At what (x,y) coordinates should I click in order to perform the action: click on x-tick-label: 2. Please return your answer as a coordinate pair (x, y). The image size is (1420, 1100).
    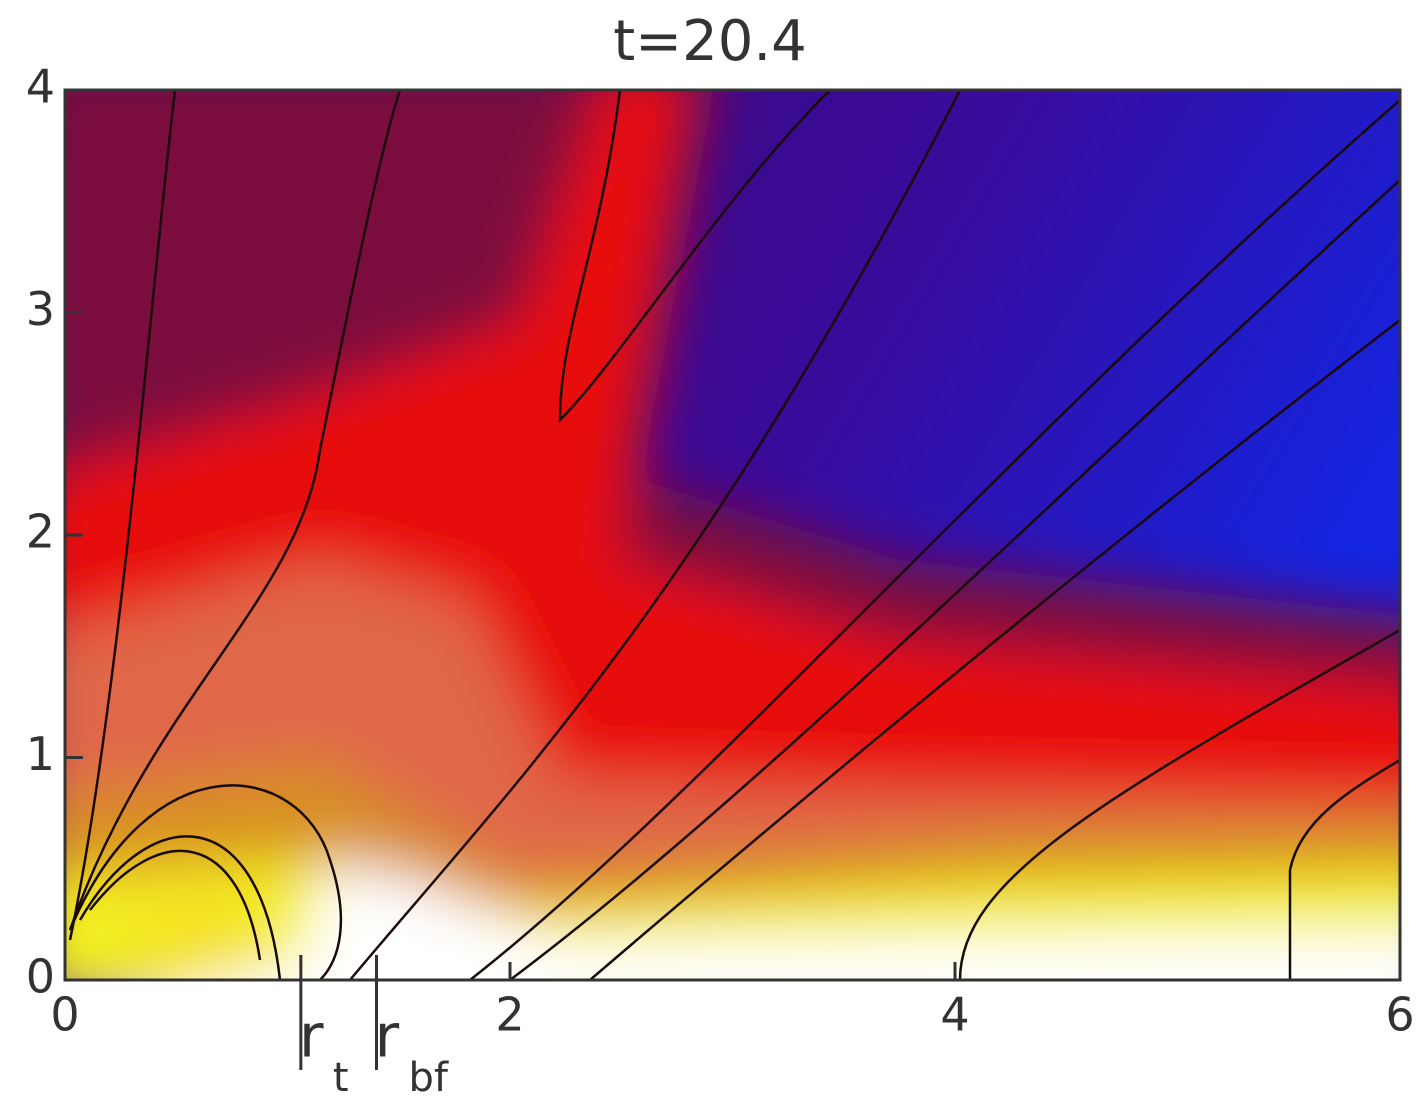
    Looking at the image, I should click on (509, 1015).